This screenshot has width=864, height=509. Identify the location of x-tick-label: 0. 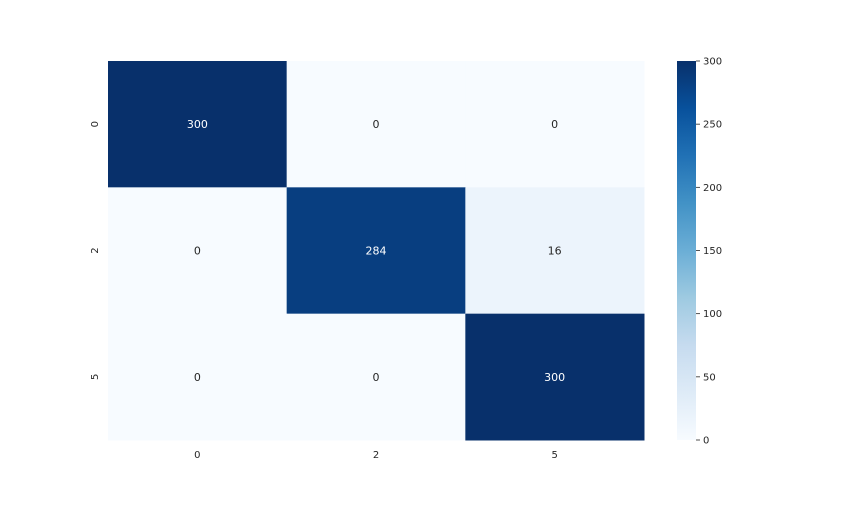
(197, 455).